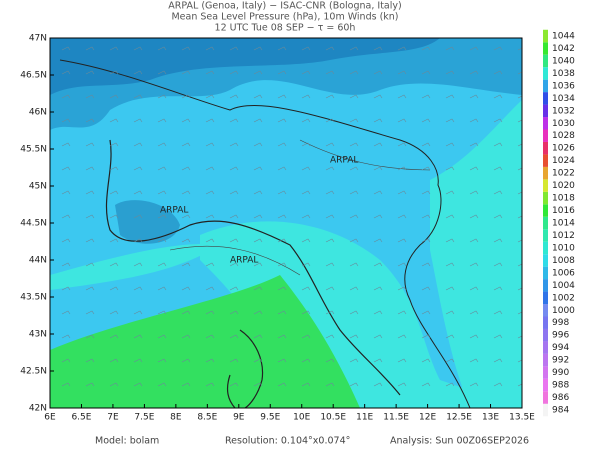 Image resolution: width=600 pixels, height=450 pixels. Describe the element at coordinates (563, 236) in the screenshot. I see `colorbar-label: 1012` at that location.